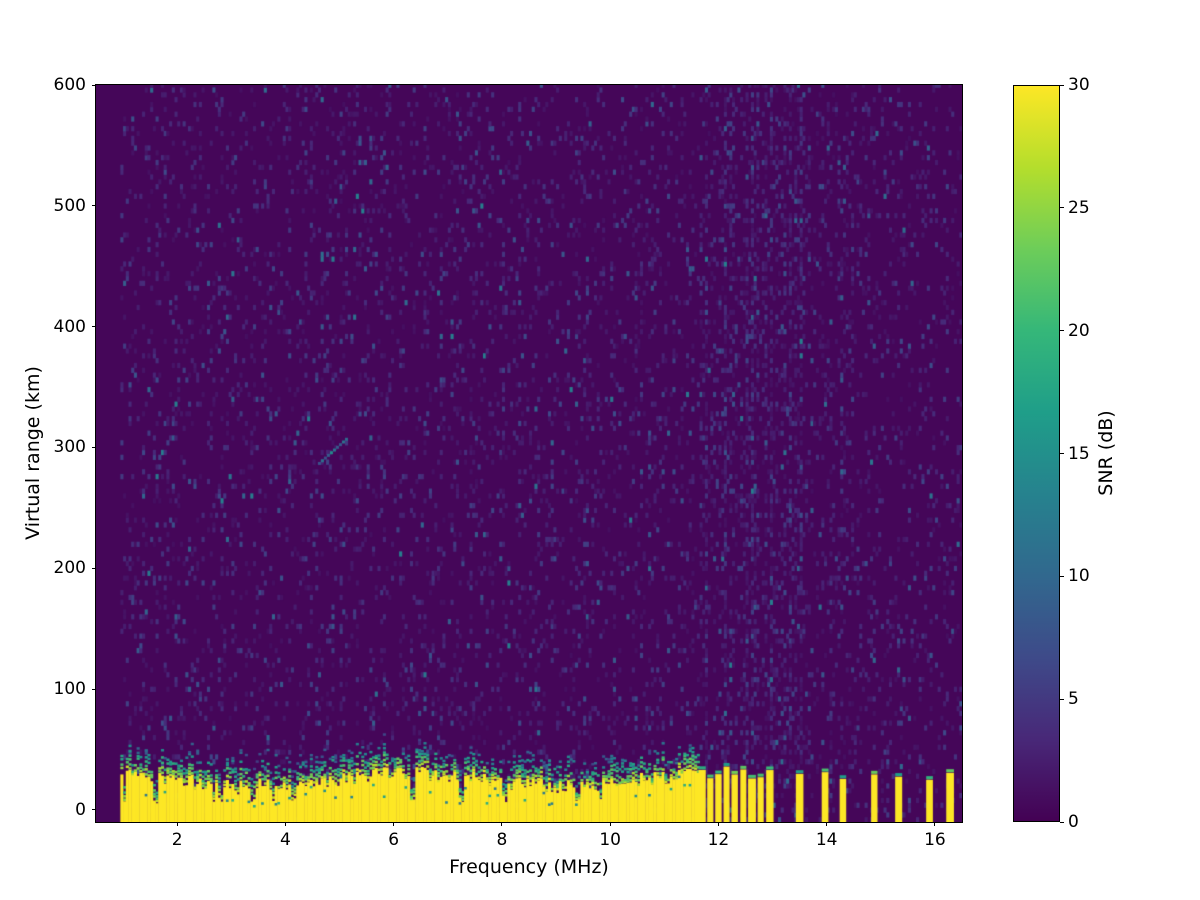 This screenshot has width=1200, height=900. Describe the element at coordinates (1073, 822) in the screenshot. I see `colorbar-tick-label: 0` at that location.